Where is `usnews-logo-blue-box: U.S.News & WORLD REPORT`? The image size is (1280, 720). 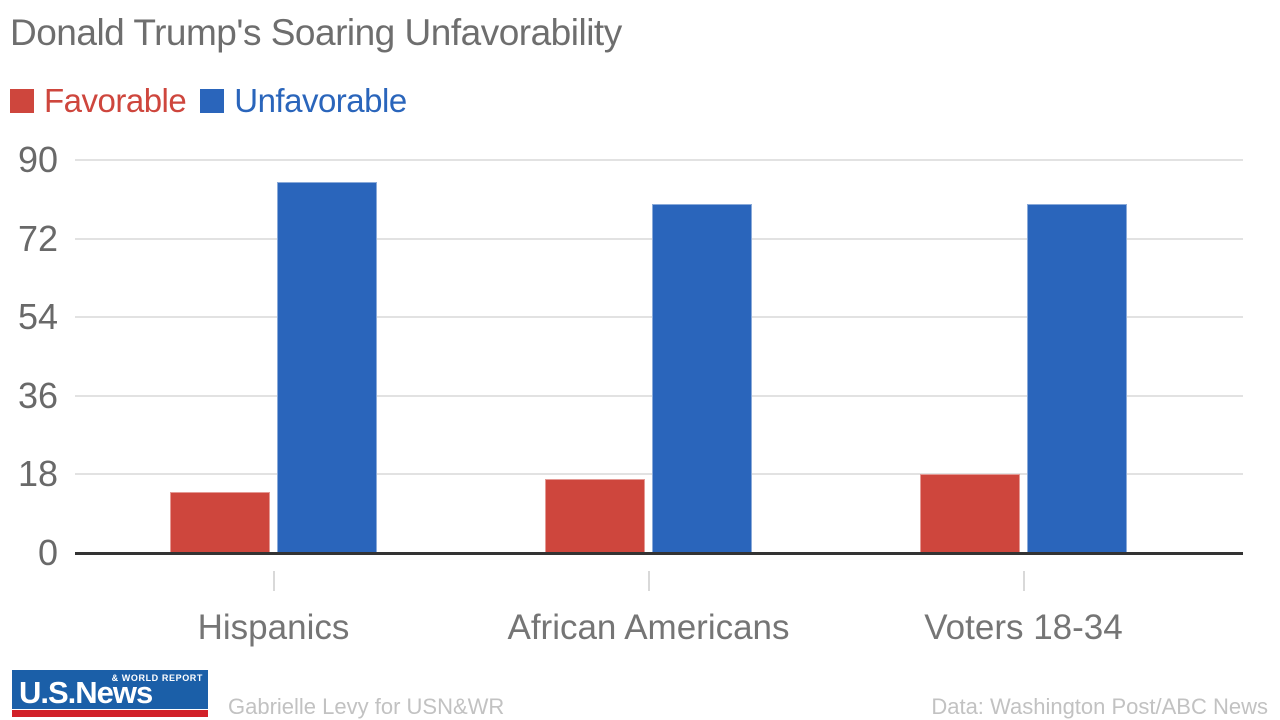 usnews-logo-blue-box: U.S.News & WORLD REPORT is located at coordinates (110, 689).